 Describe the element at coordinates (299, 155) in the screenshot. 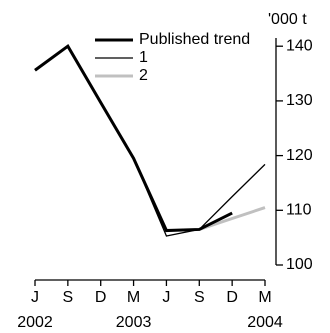

I see `y-tick-label: 120` at that location.